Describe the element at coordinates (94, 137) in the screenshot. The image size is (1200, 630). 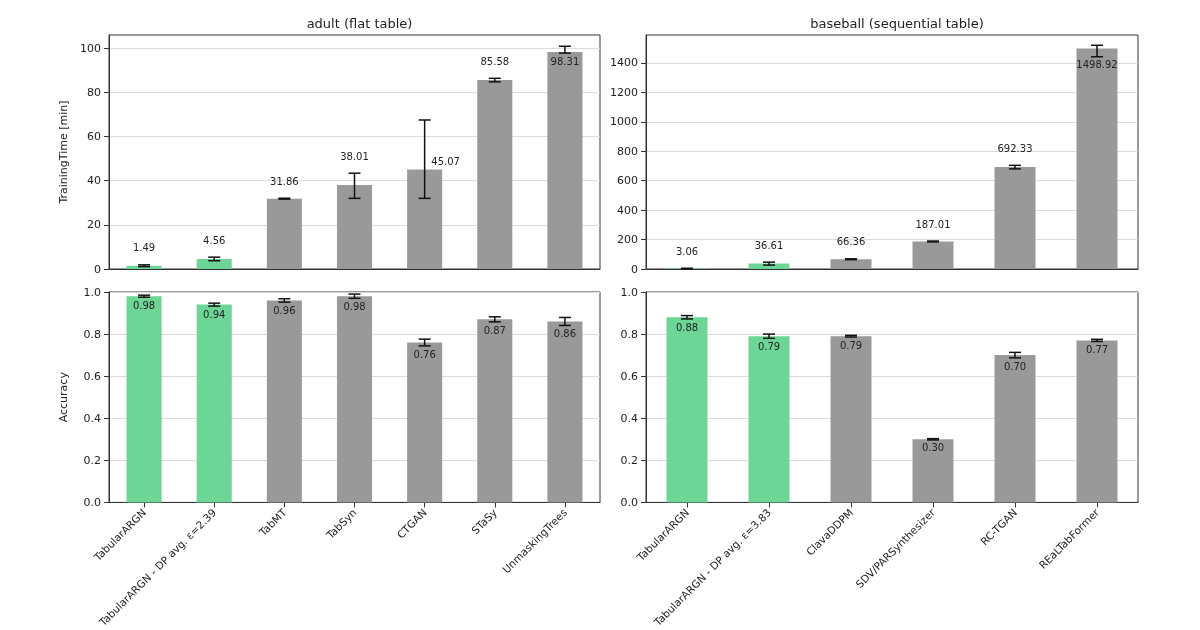
I see `y-tick-label: 60` at that location.